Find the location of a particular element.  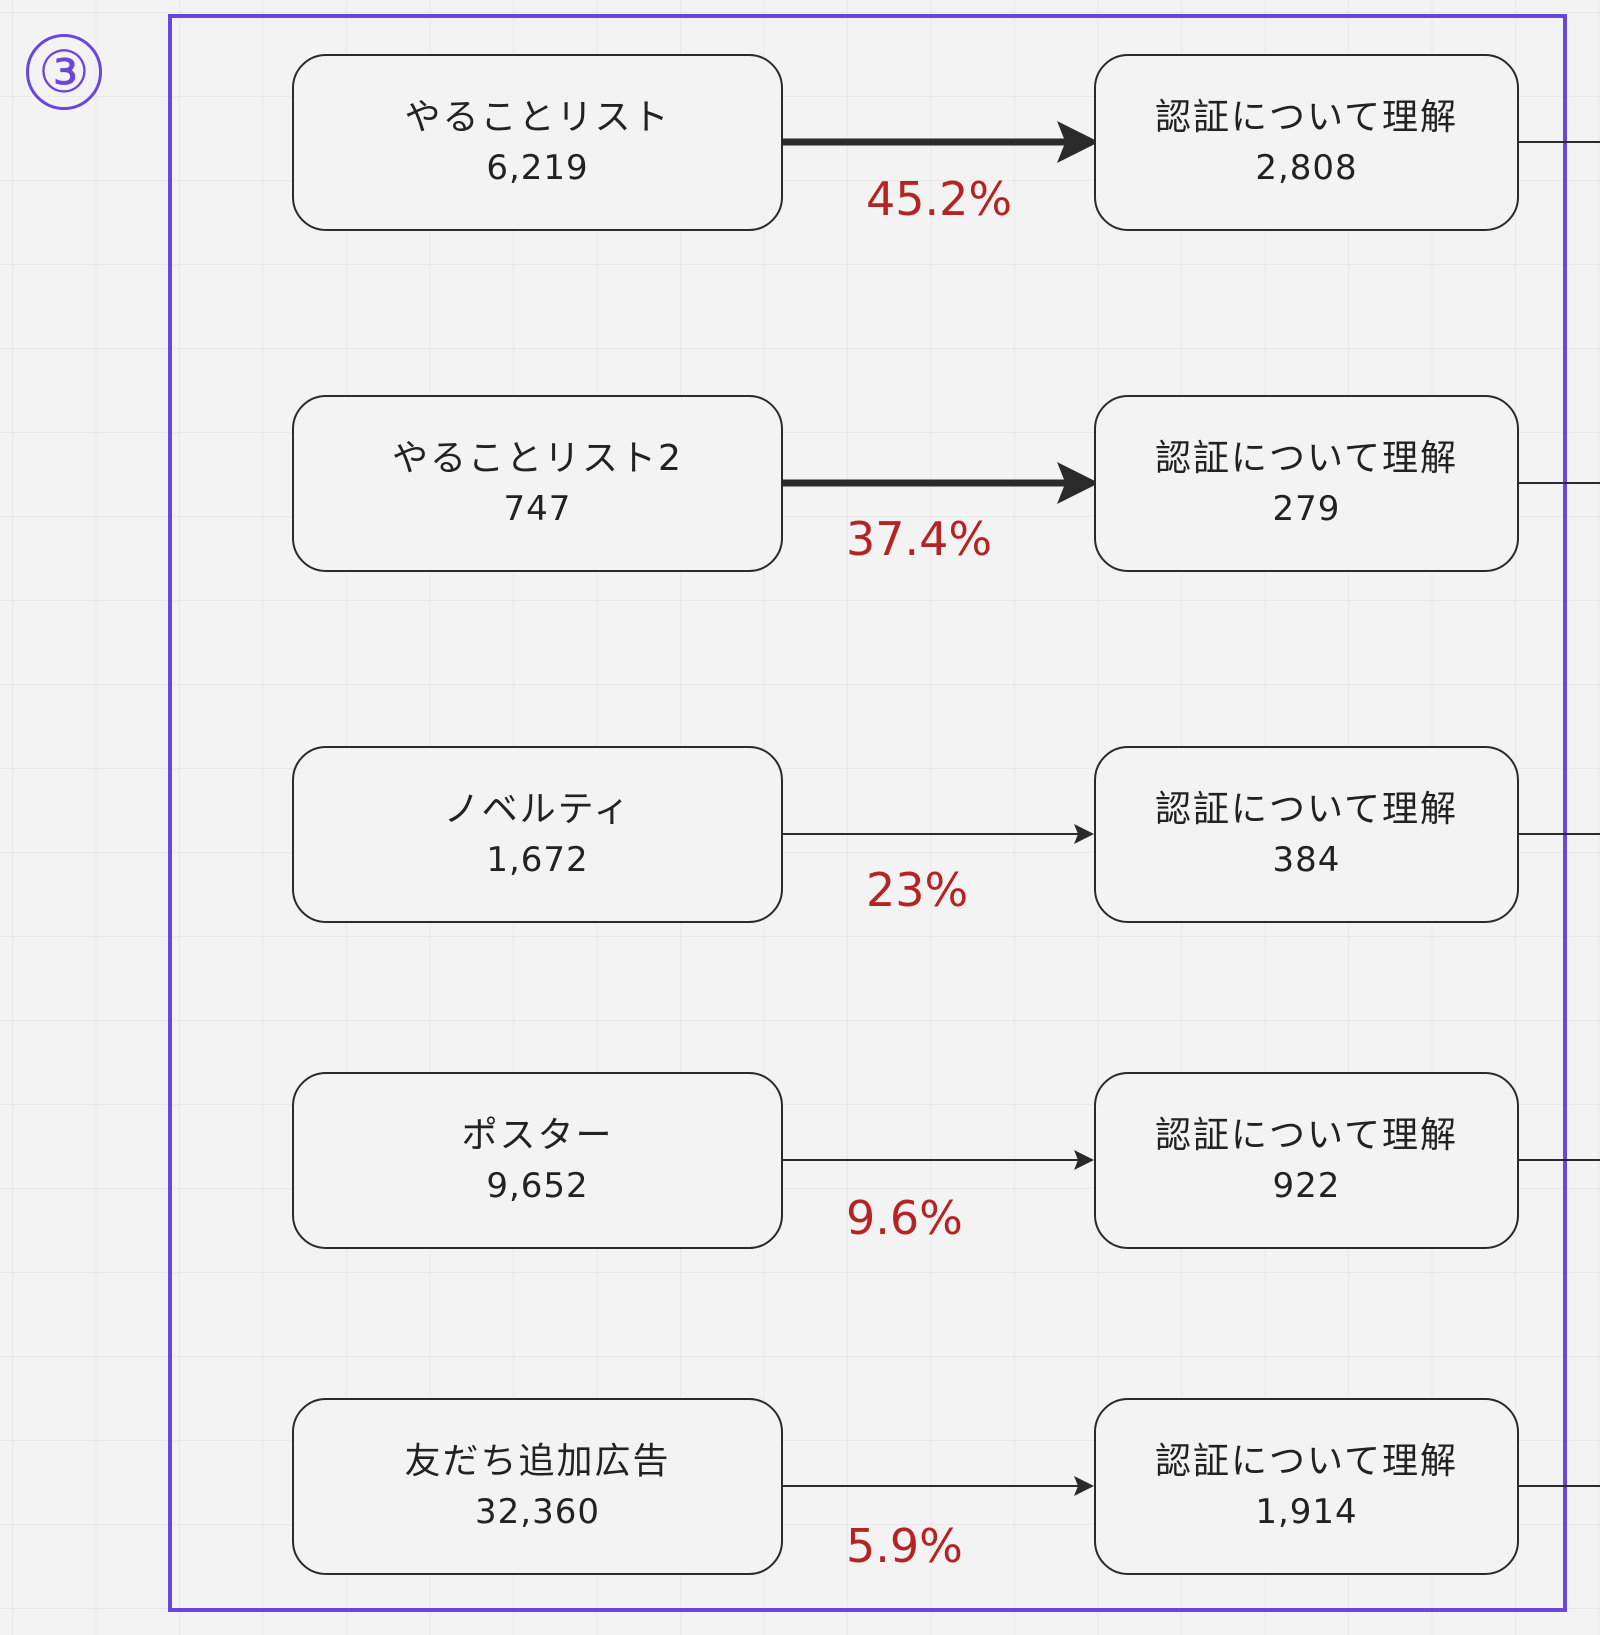

node-count: 279 is located at coordinates (1306, 508).